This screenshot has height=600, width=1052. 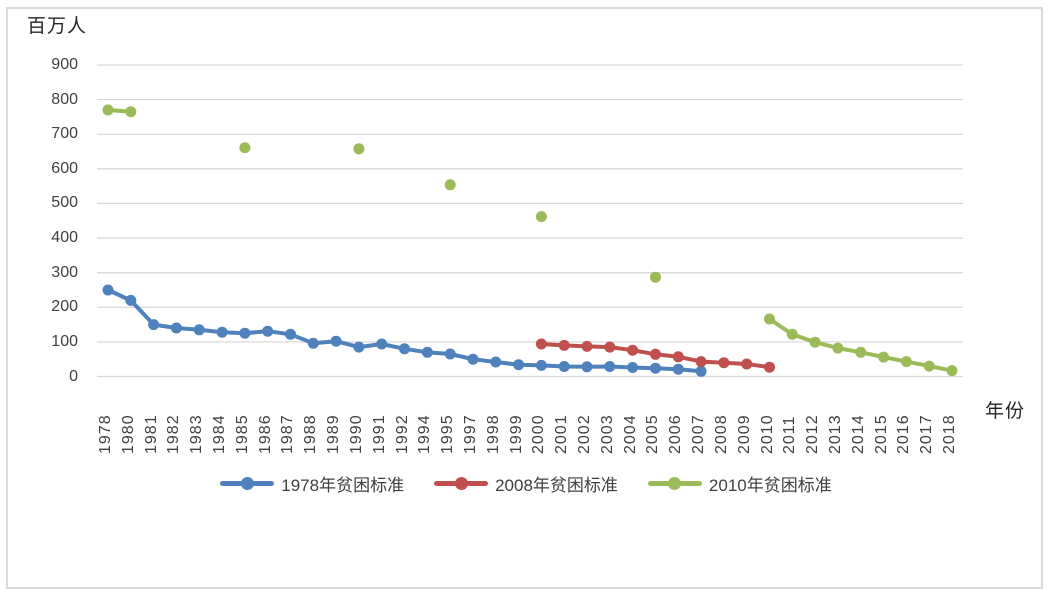 I want to click on data-point-2008年贫困标准-2004, so click(x=633, y=350).